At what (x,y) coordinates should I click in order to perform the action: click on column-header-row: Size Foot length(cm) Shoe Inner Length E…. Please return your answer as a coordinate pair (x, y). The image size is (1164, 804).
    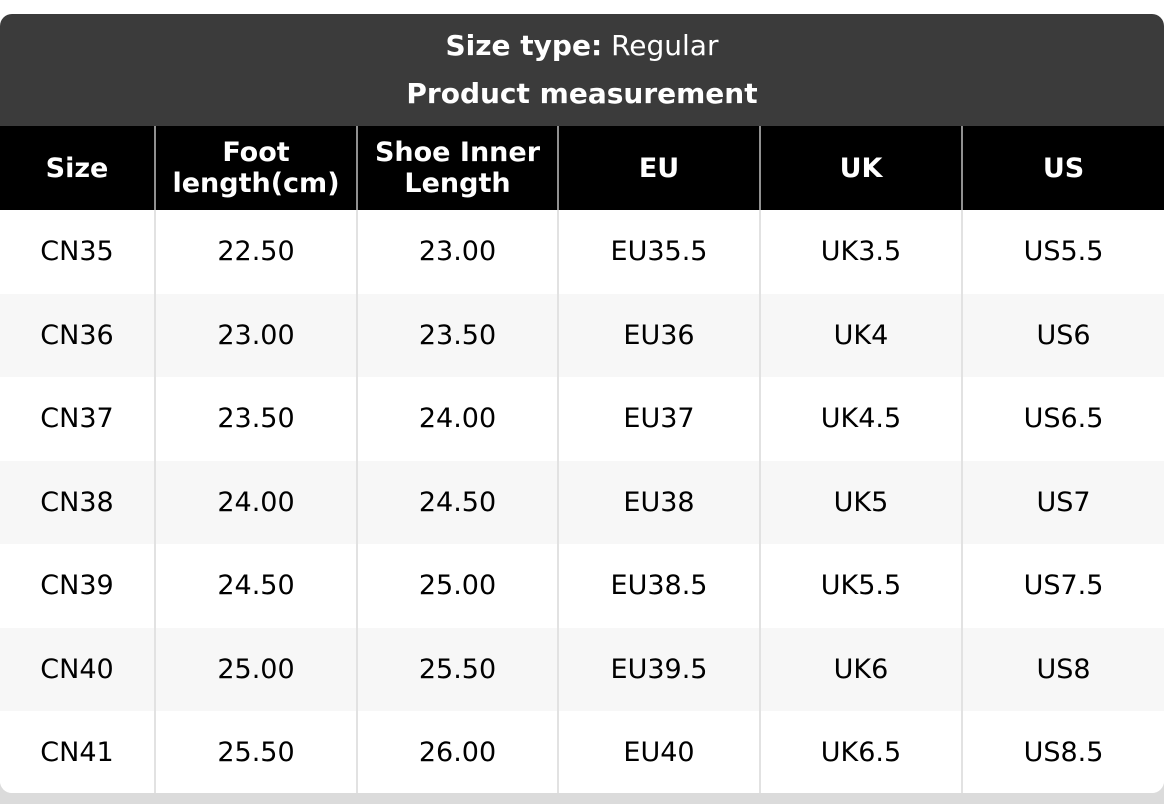
    Looking at the image, I should click on (582, 168).